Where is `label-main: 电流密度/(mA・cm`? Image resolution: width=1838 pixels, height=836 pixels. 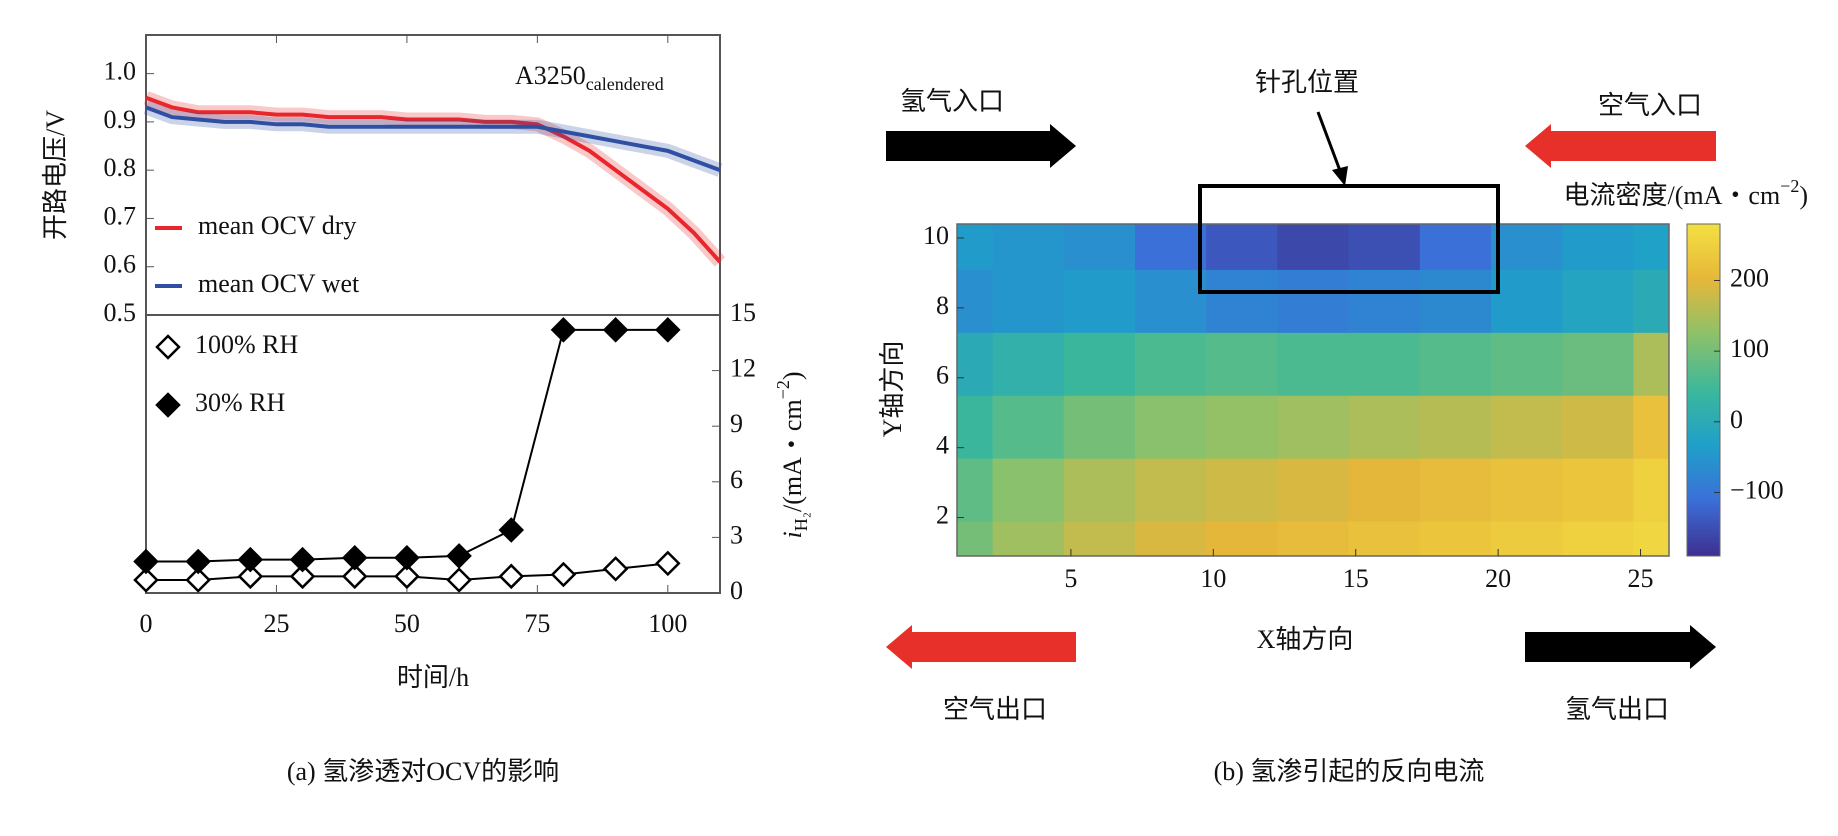
label-main: 电流密度/(mA・cm is located at coordinates (1672, 195).